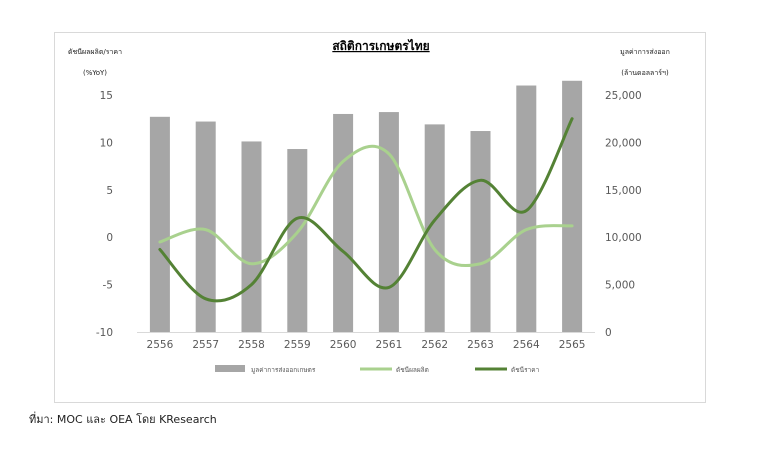 The width and height of the screenshot is (757, 457). Describe the element at coordinates (525, 370) in the screenshot. I see `legend-label: ดัชนีราคา` at that location.